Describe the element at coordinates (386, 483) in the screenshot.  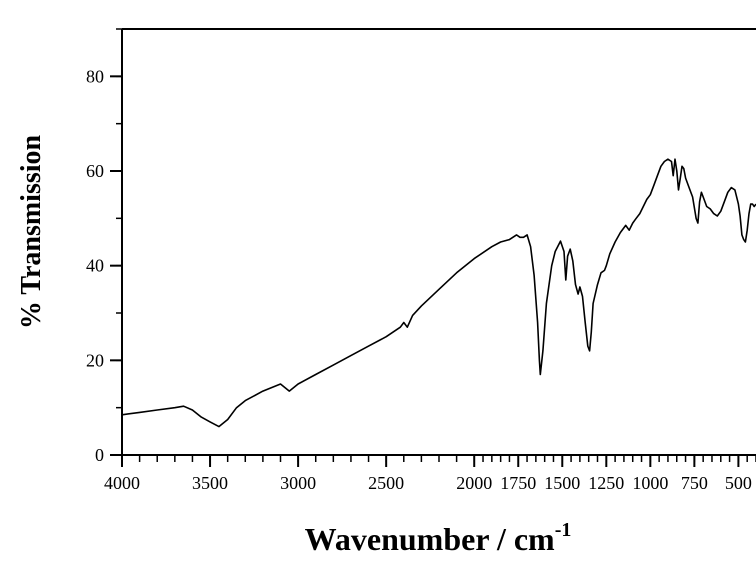
I see `x-tick-label: 2500` at that location.